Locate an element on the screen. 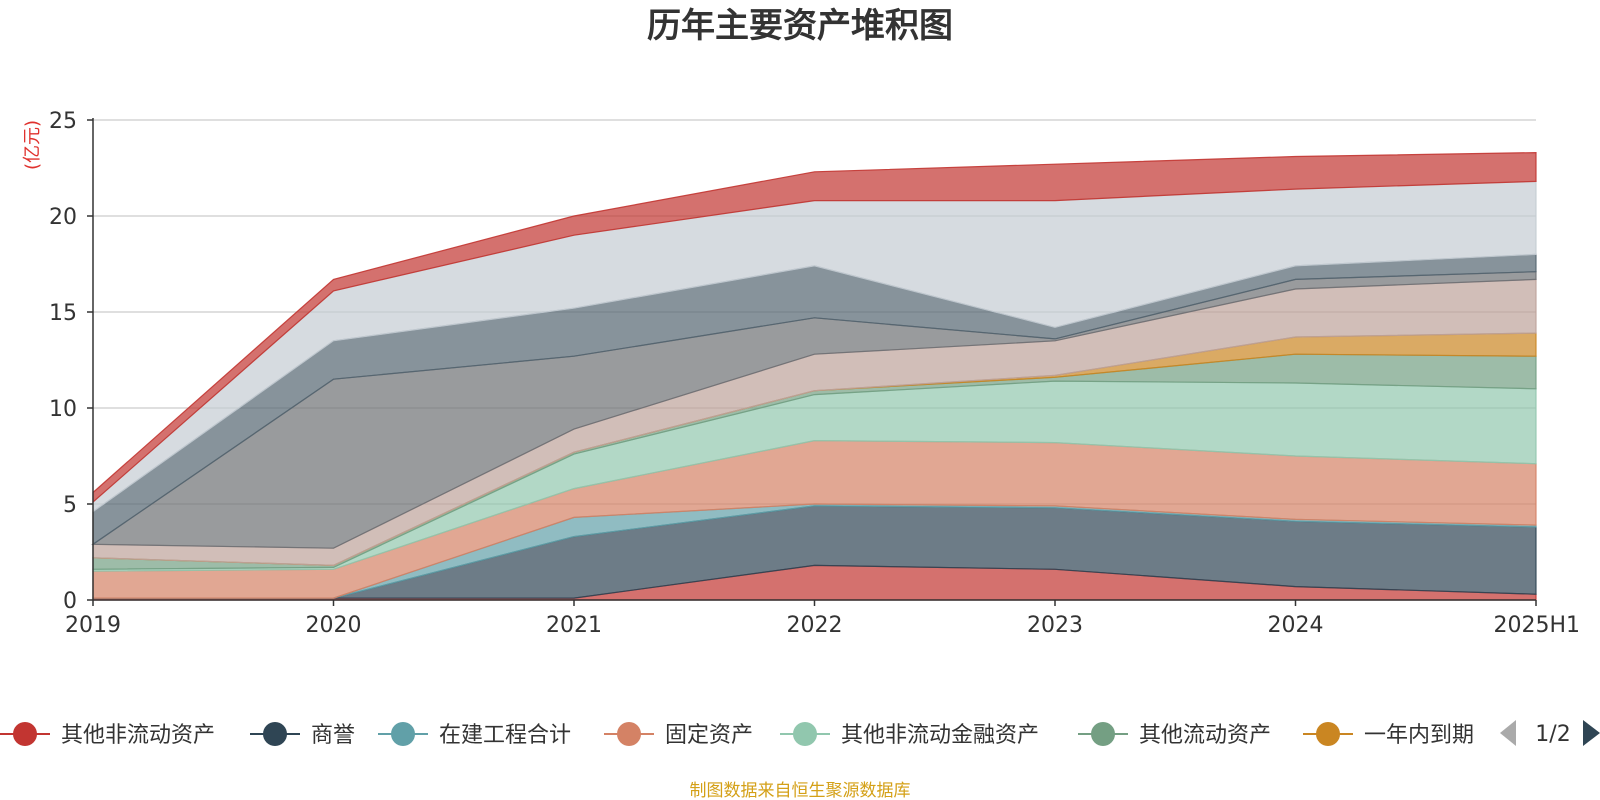 The height and width of the screenshot is (800, 1600). legend-item: 固定资产 is located at coordinates (678, 735).